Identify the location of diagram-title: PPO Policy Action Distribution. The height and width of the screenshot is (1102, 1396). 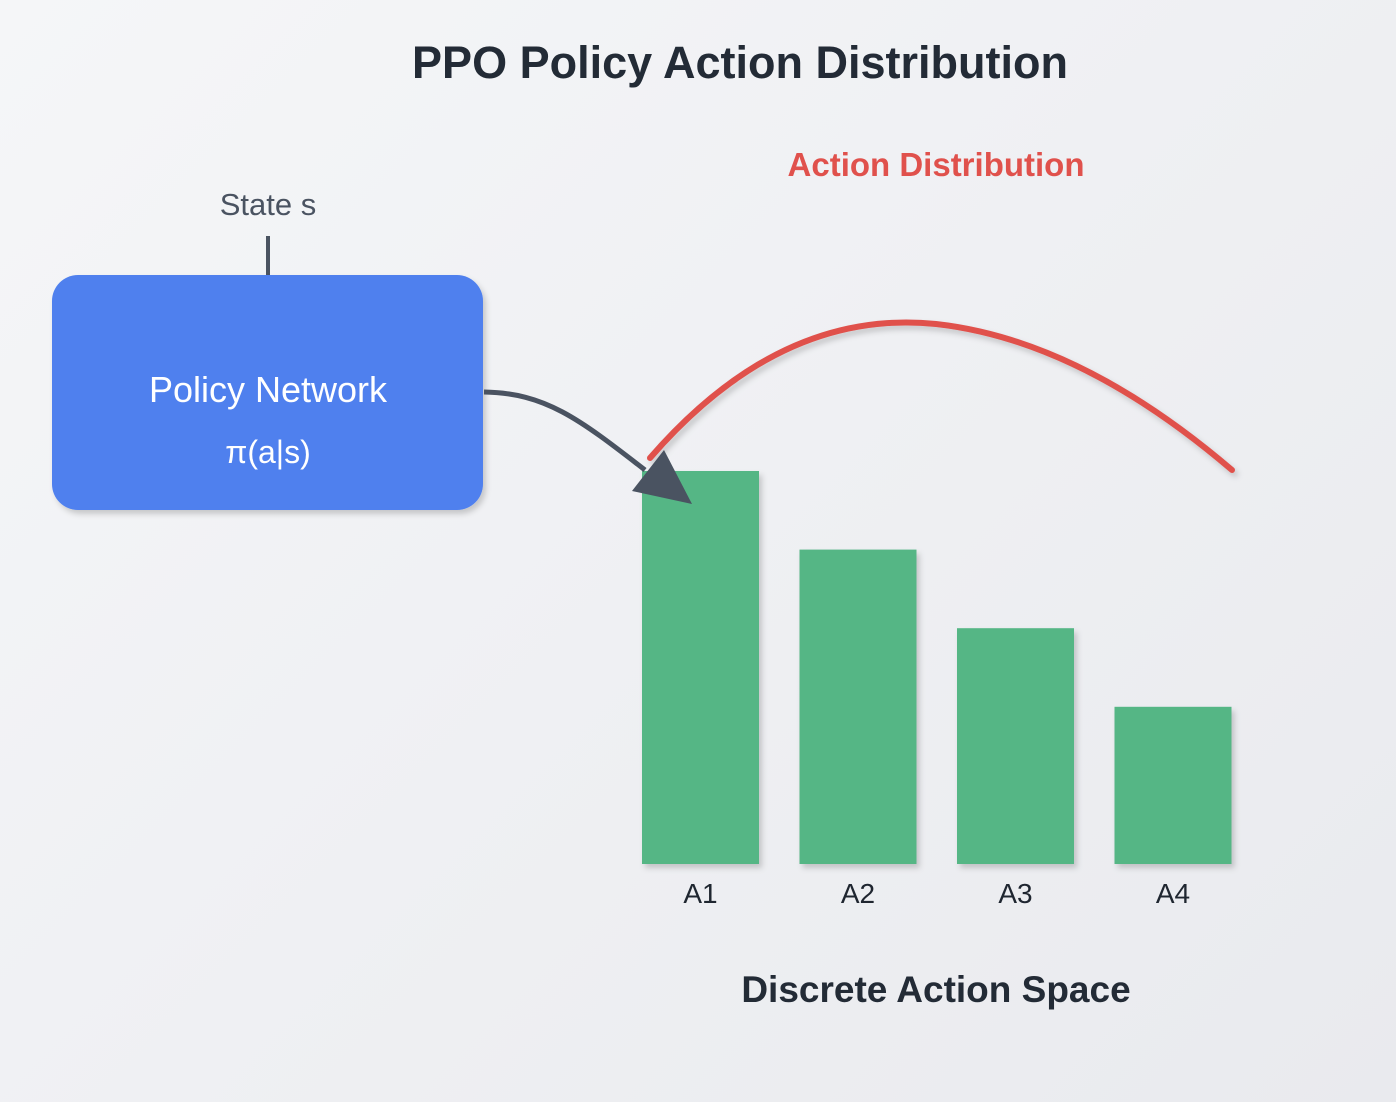
(740, 62).